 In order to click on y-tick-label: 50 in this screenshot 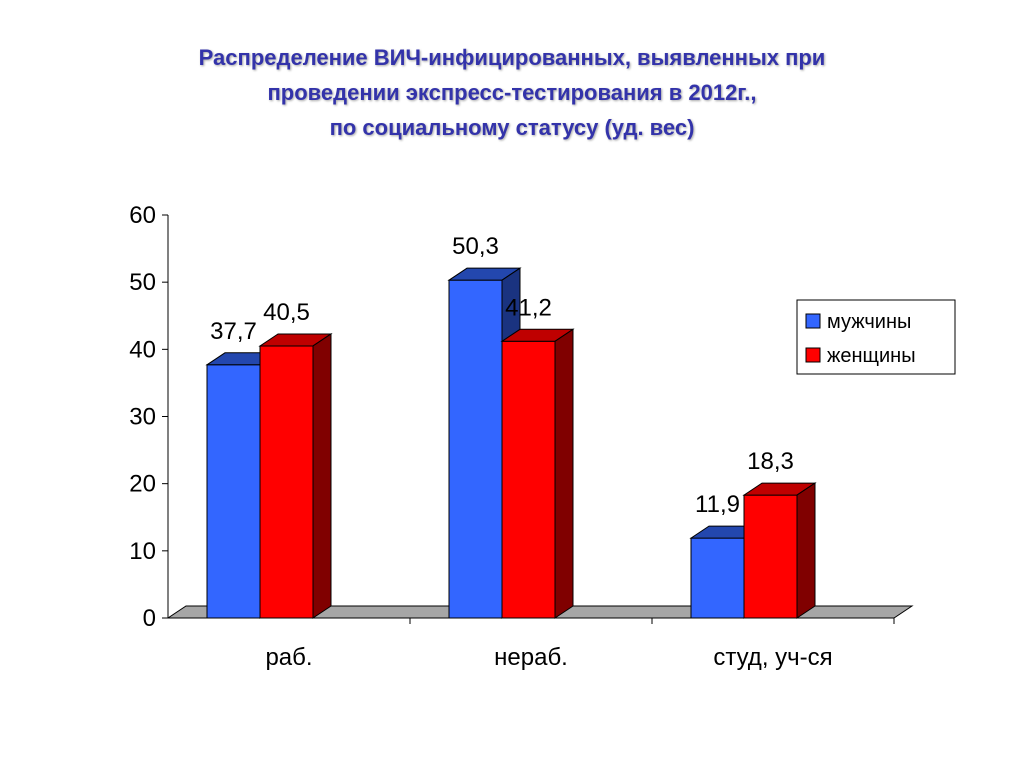, I will do `click(142, 282)`.